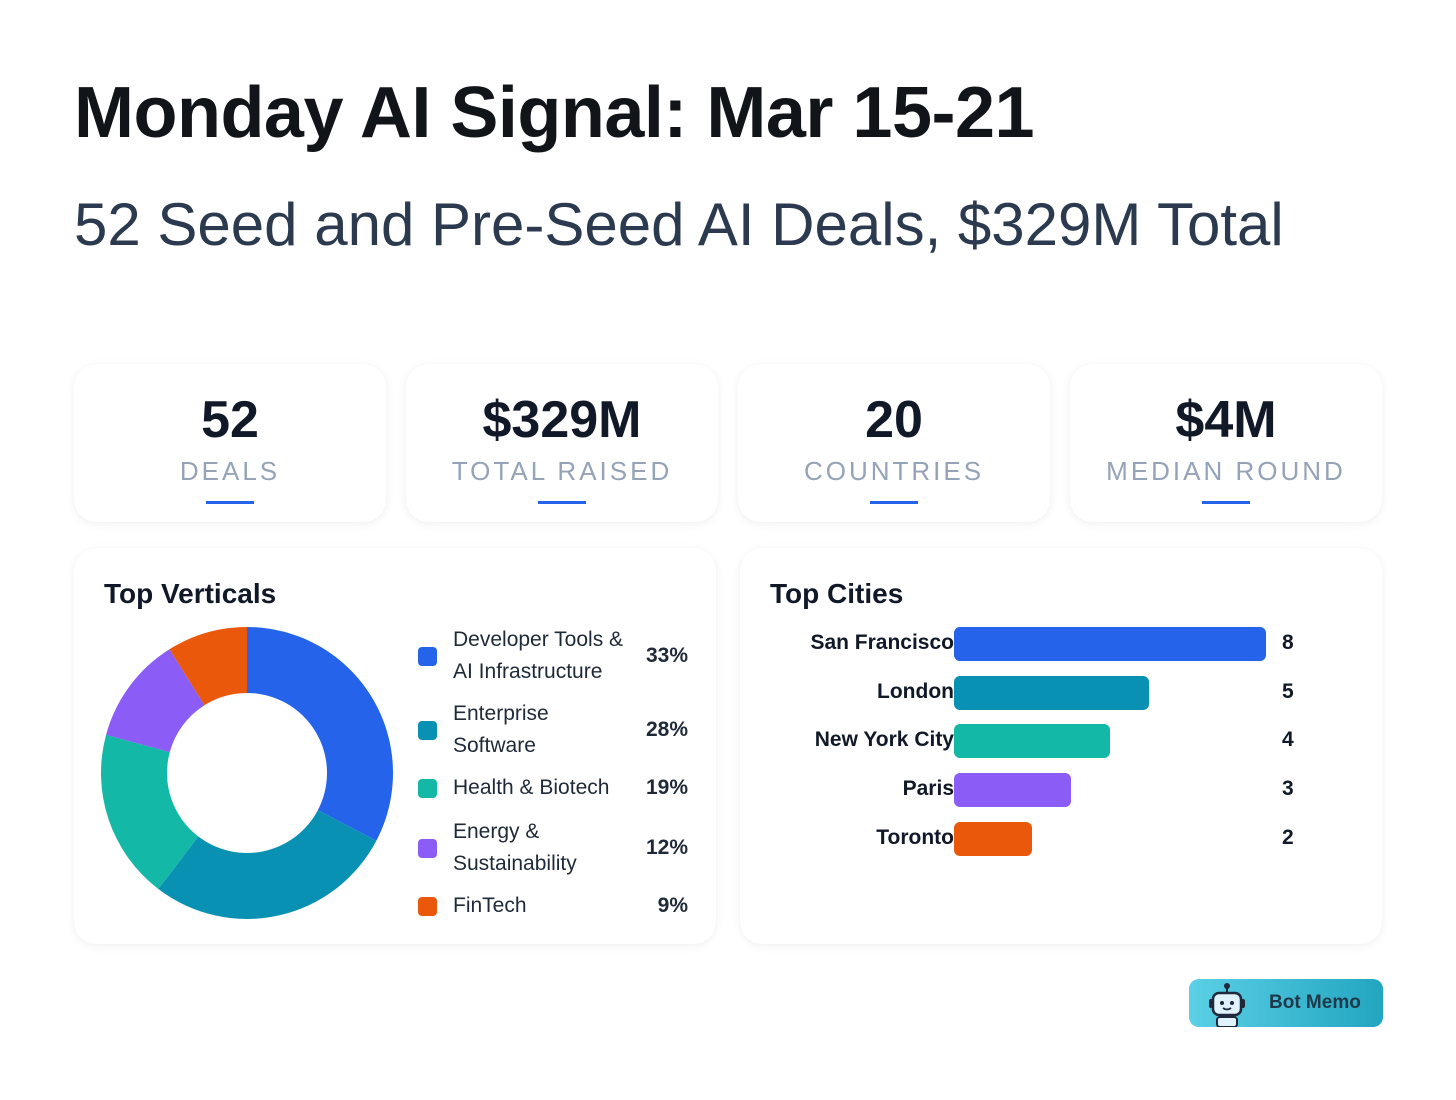 This screenshot has height=1100, width=1456. What do you see at coordinates (562, 471) in the screenshot?
I see `stat-label: TOTAL RAISED` at bounding box center [562, 471].